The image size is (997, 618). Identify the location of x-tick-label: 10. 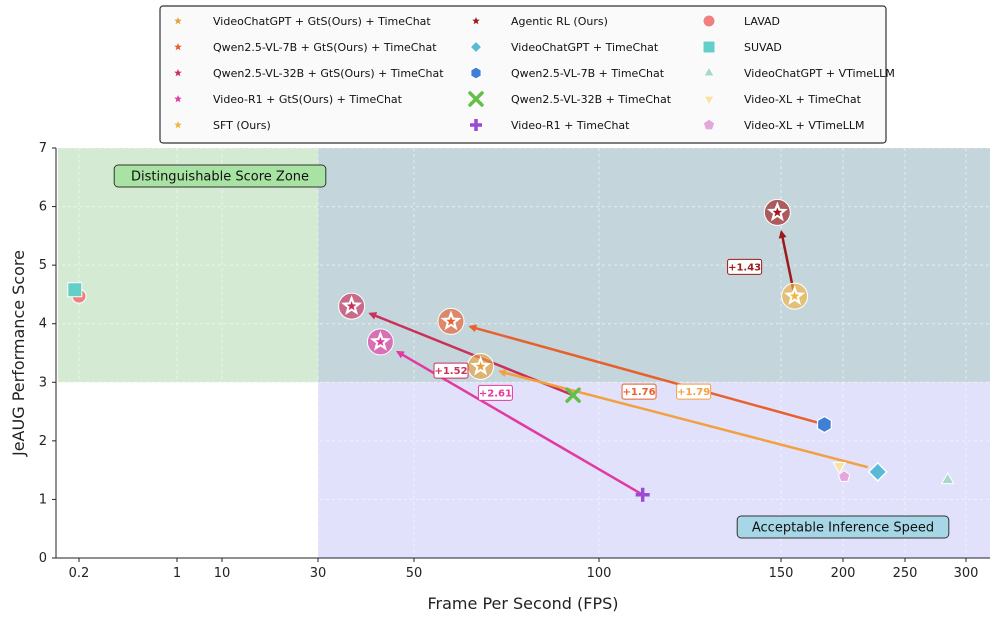
(222, 573).